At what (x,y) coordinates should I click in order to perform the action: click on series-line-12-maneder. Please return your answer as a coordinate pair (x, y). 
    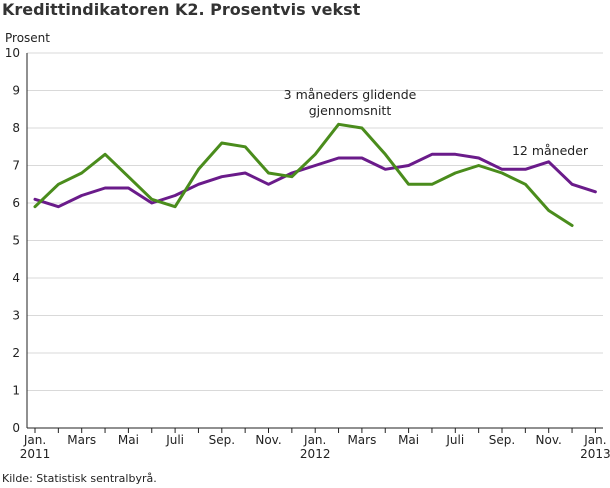
    Looking at the image, I should click on (315, 180).